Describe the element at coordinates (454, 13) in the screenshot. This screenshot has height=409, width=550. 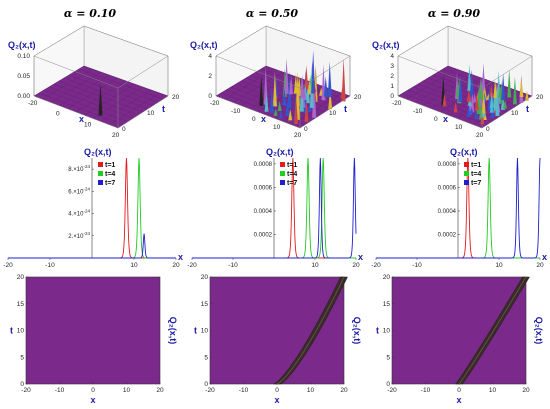
I see `title-alpha-090: α = 0.90` at that location.